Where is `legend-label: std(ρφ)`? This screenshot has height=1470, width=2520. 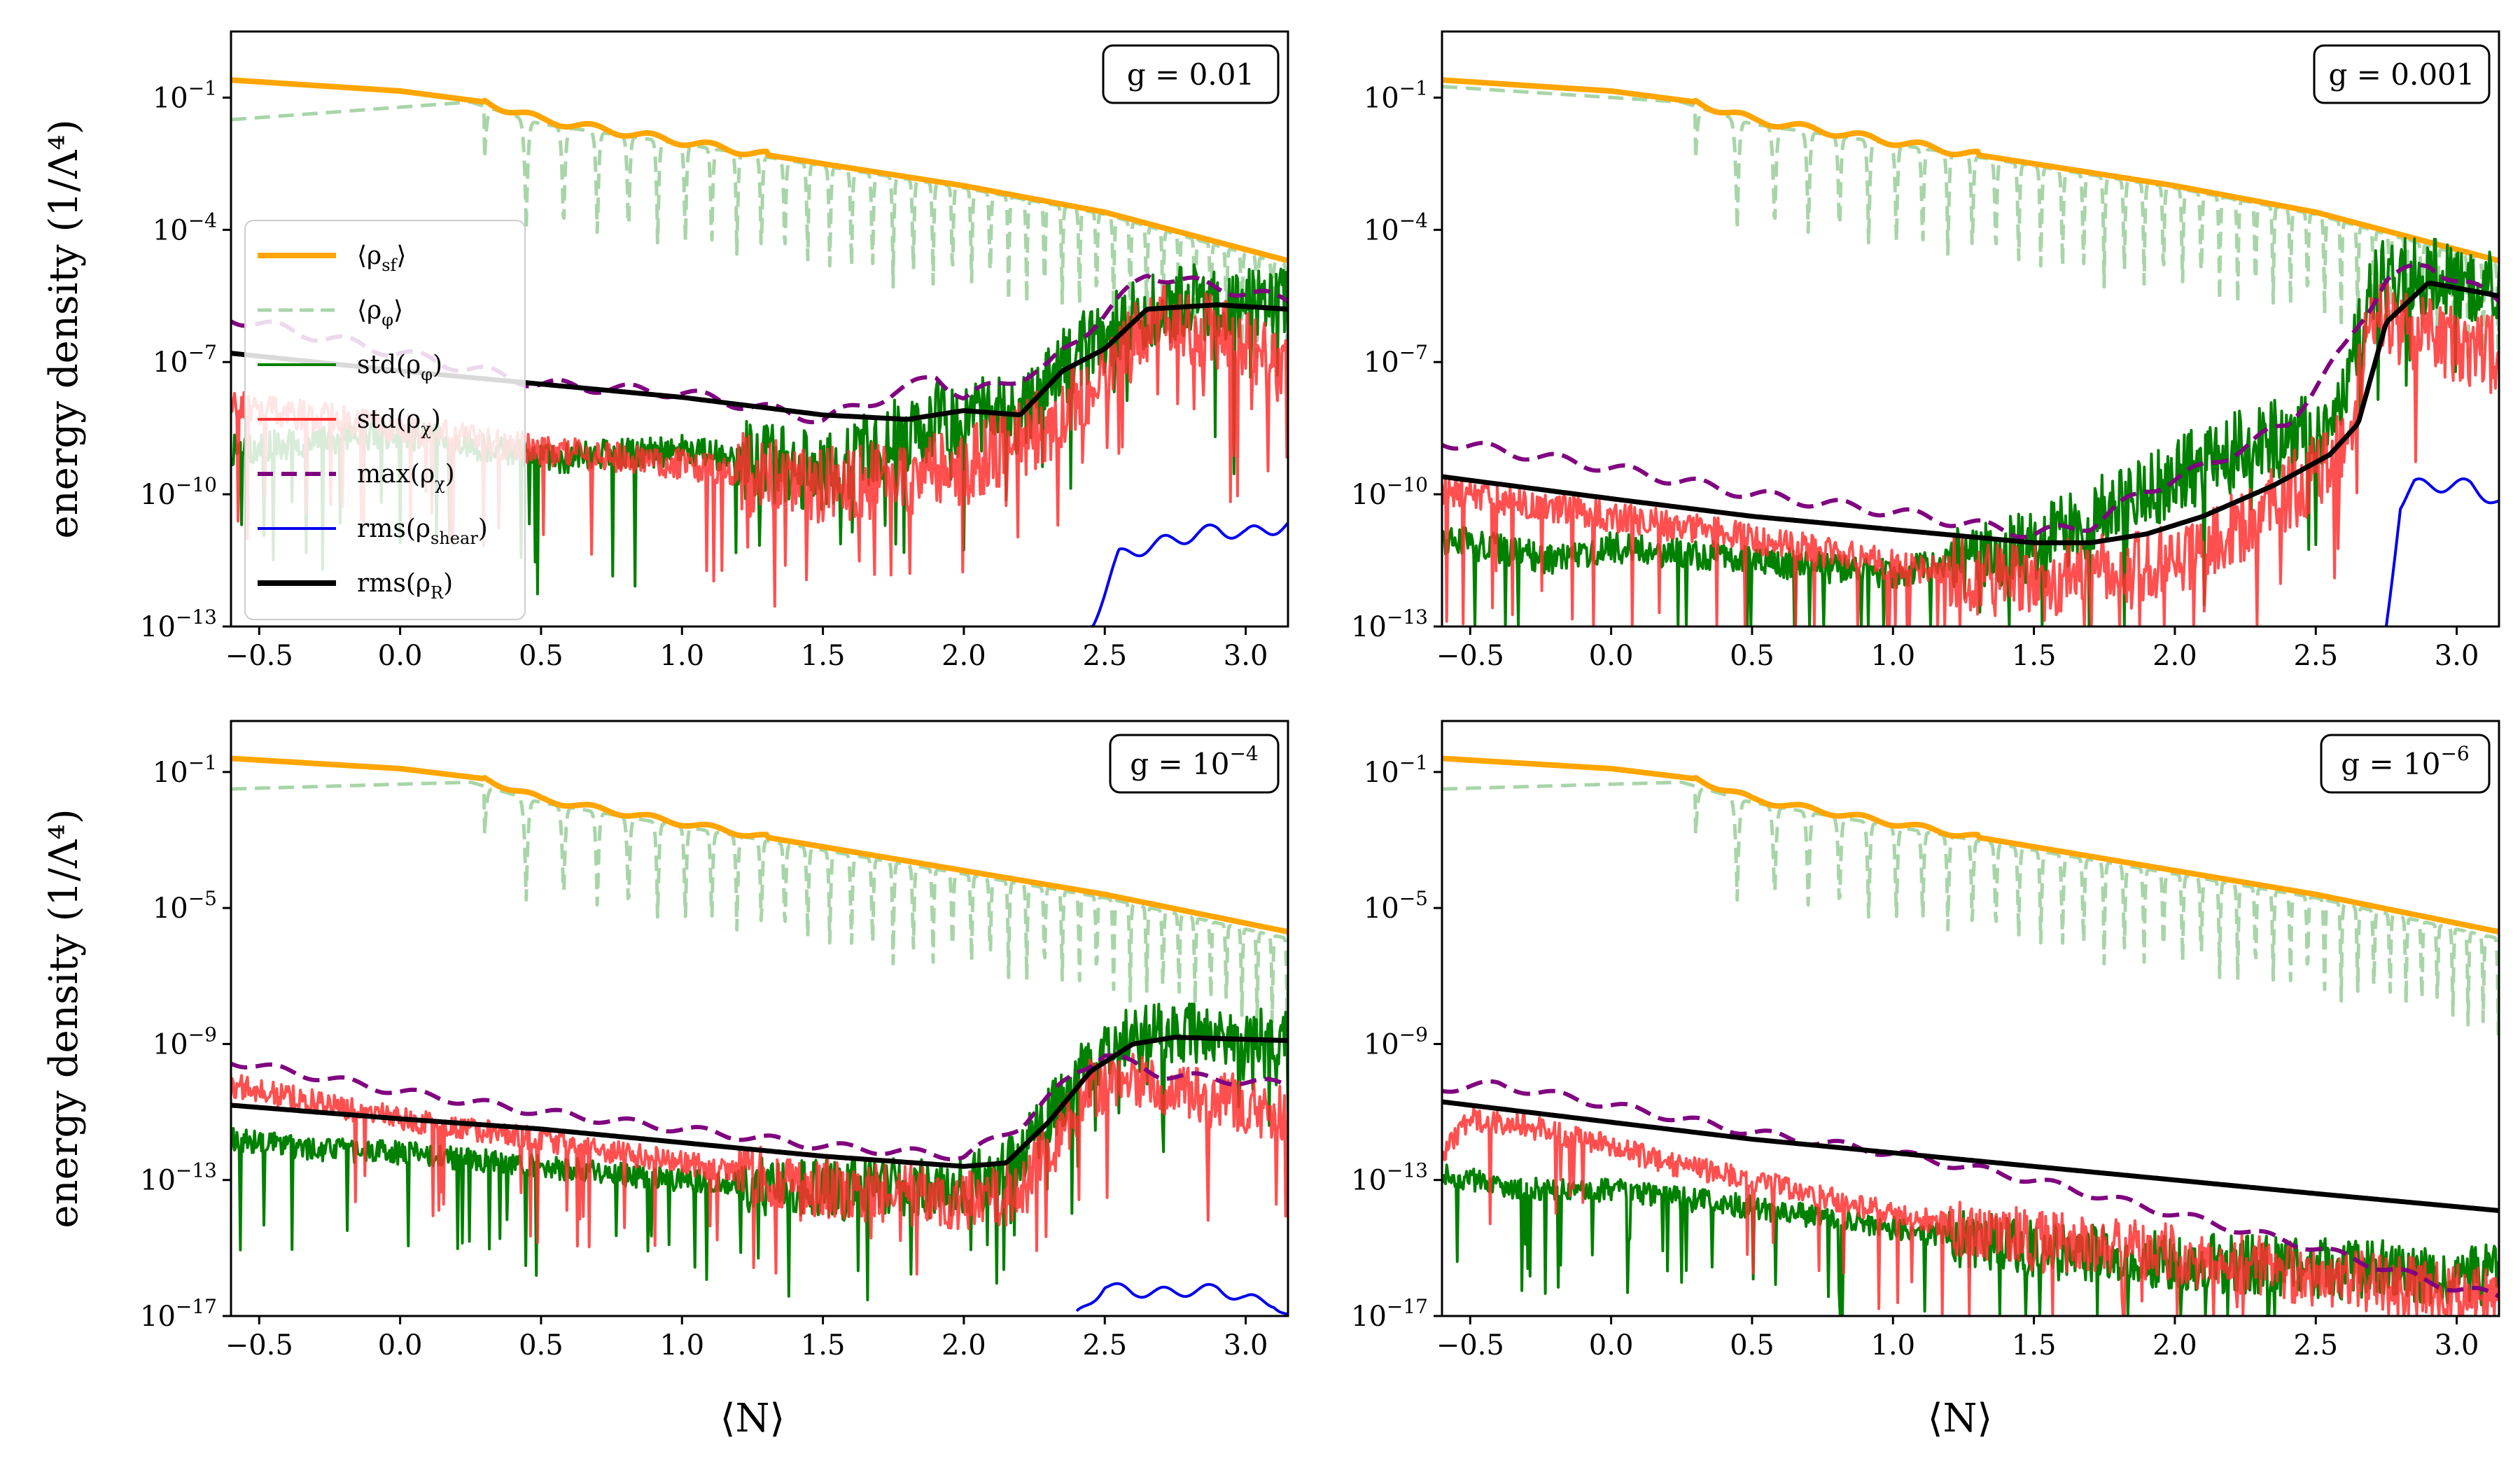 legend-label: std(ρφ) is located at coordinates (399, 367).